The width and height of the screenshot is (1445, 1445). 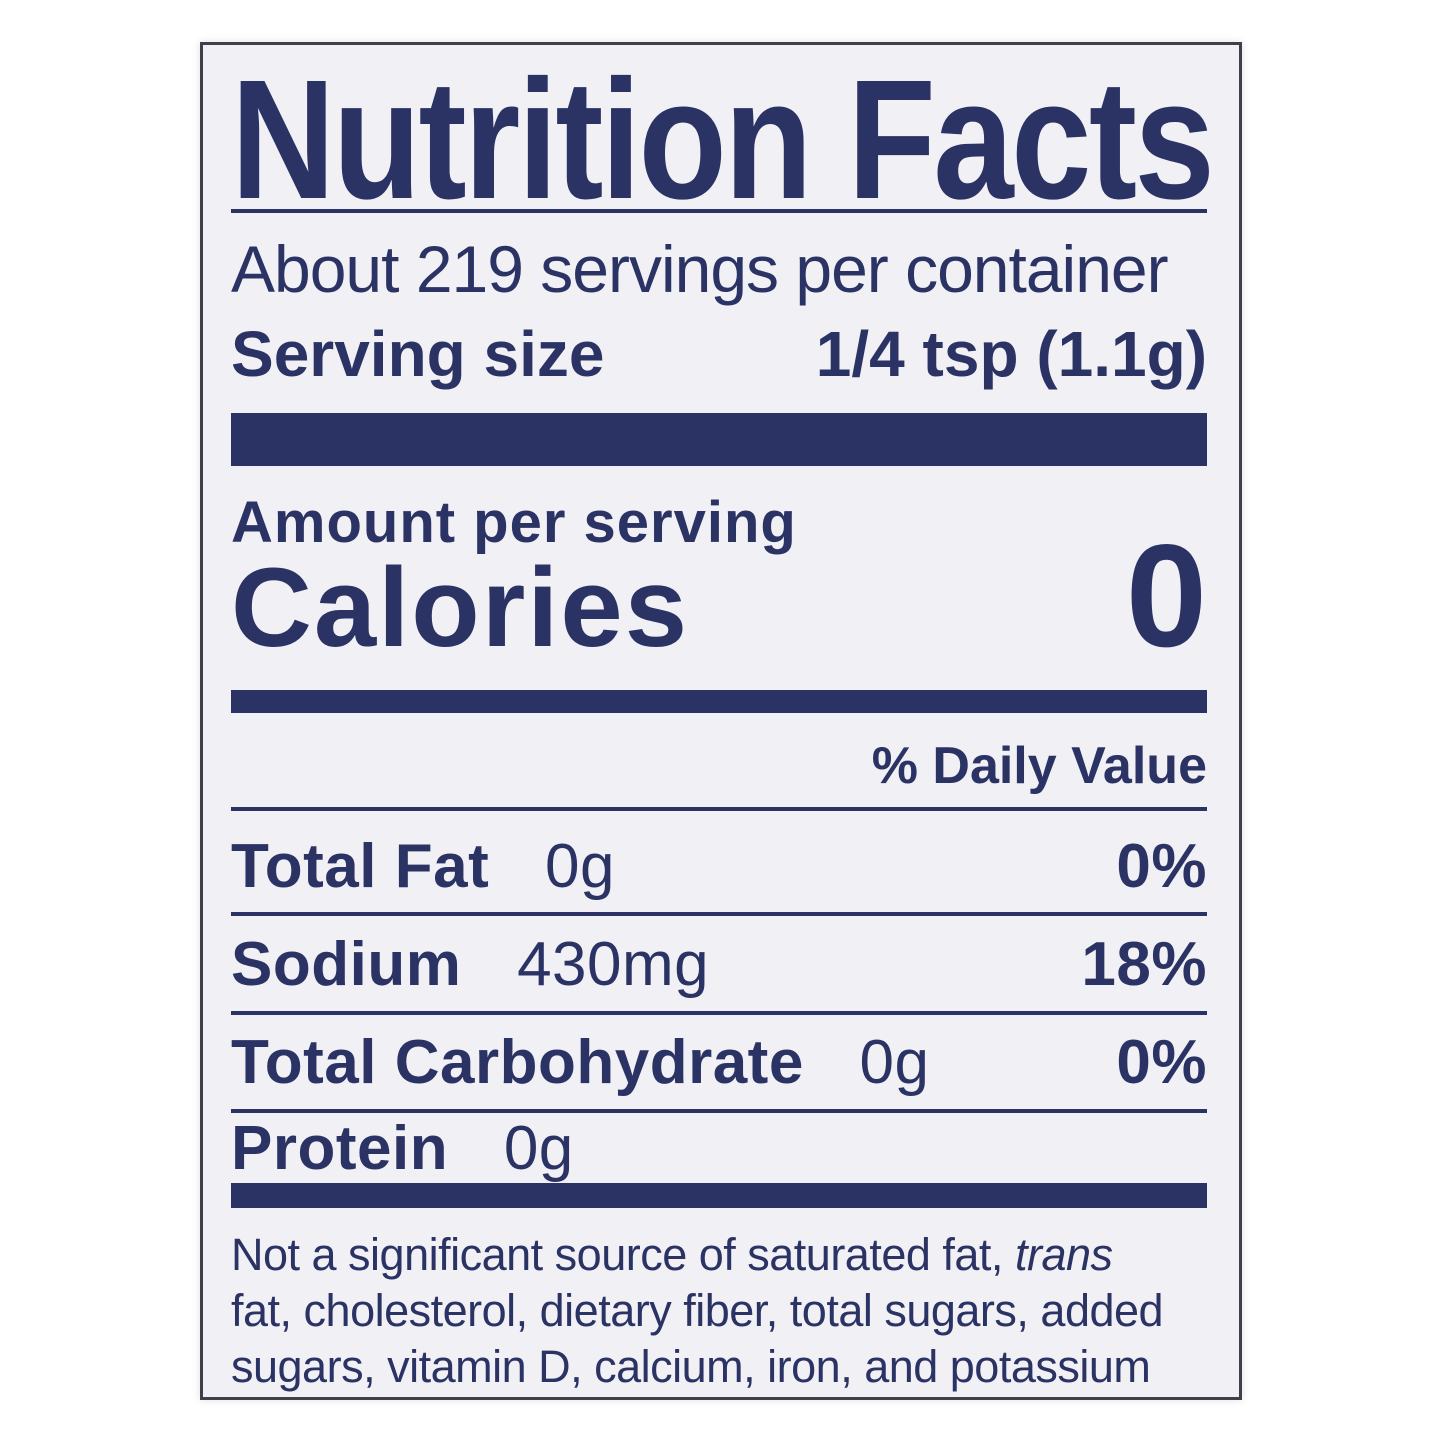 I want to click on nutrient-row-carbohydrate: Total Carbohydrate 0g 0%, so click(x=719, y=1063).